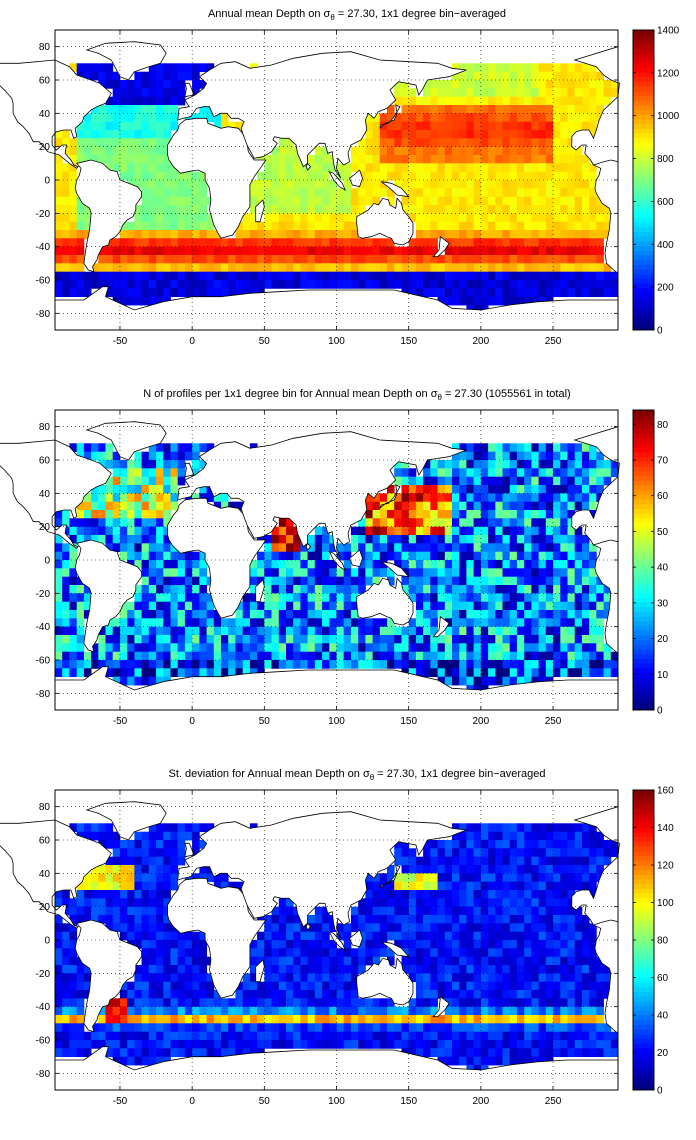 The image size is (696, 1140). I want to click on colorbar-tick-label: 200, so click(665, 288).